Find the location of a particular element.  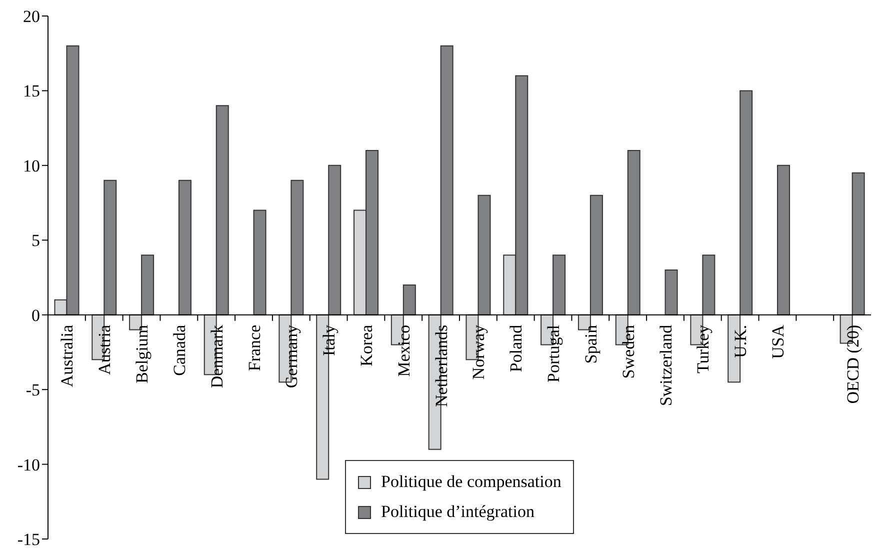

y-tick-label: -5 is located at coordinates (33, 390).